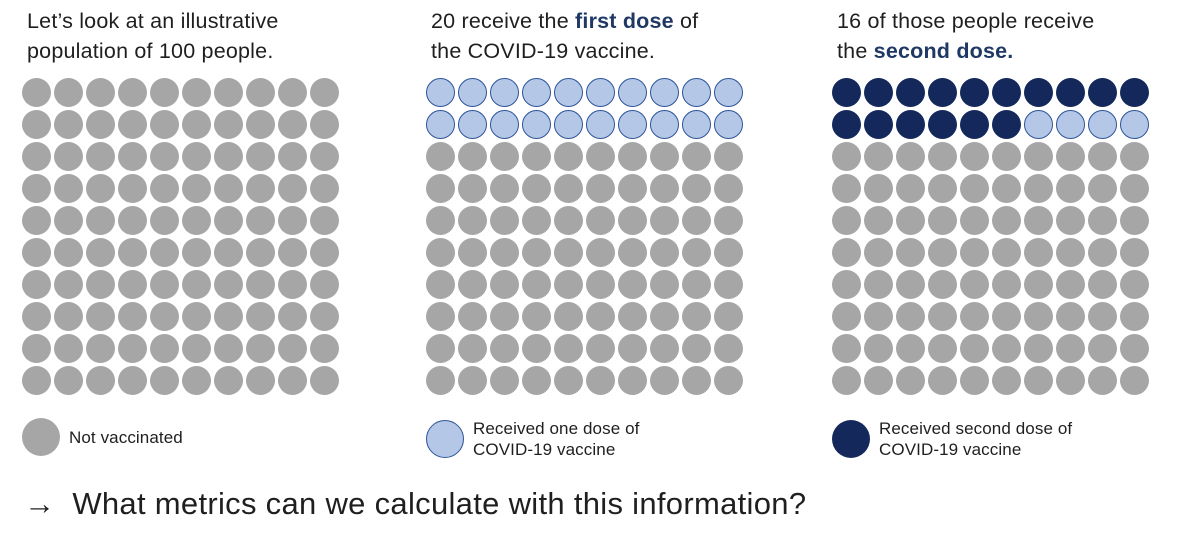 The width and height of the screenshot is (1200, 555). What do you see at coordinates (41, 437) in the screenshot?
I see `legend-swatch-not-vaccinated` at bounding box center [41, 437].